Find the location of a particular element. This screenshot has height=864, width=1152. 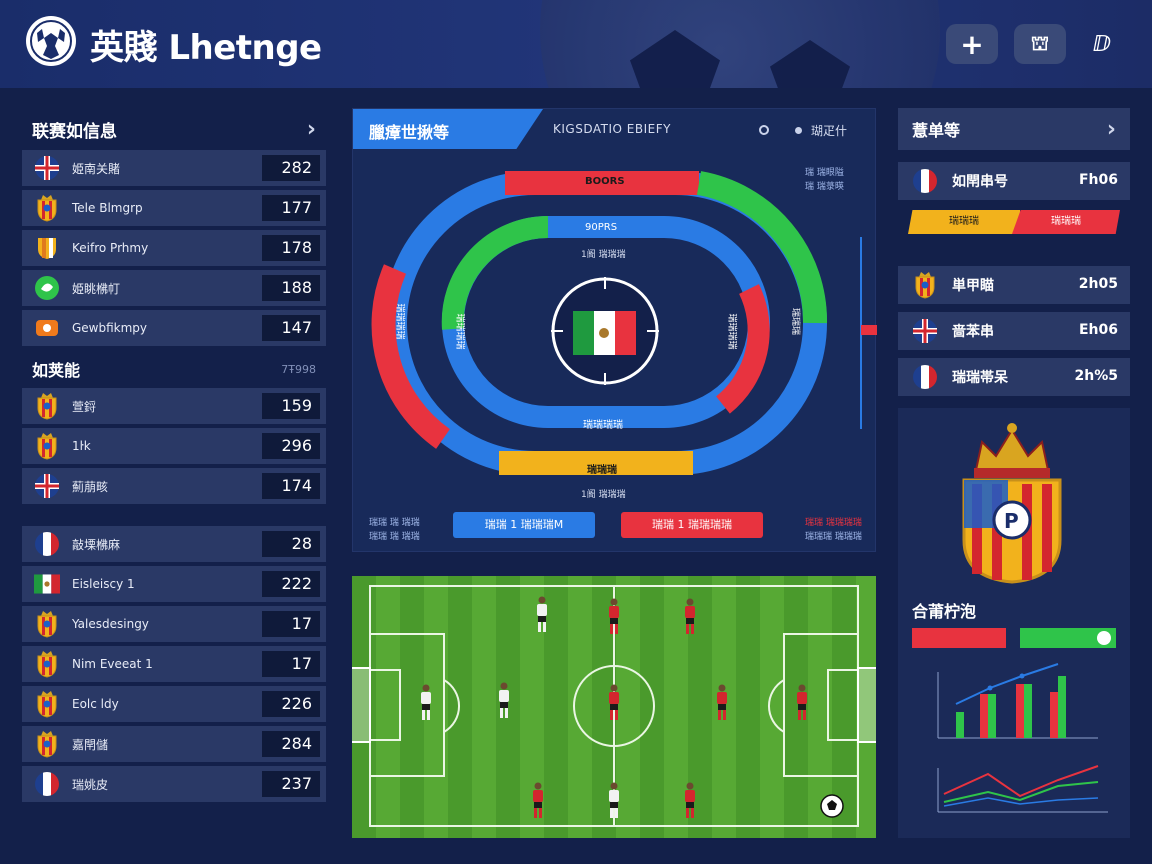

stadium-button: ⛫ is located at coordinates (1040, 44).